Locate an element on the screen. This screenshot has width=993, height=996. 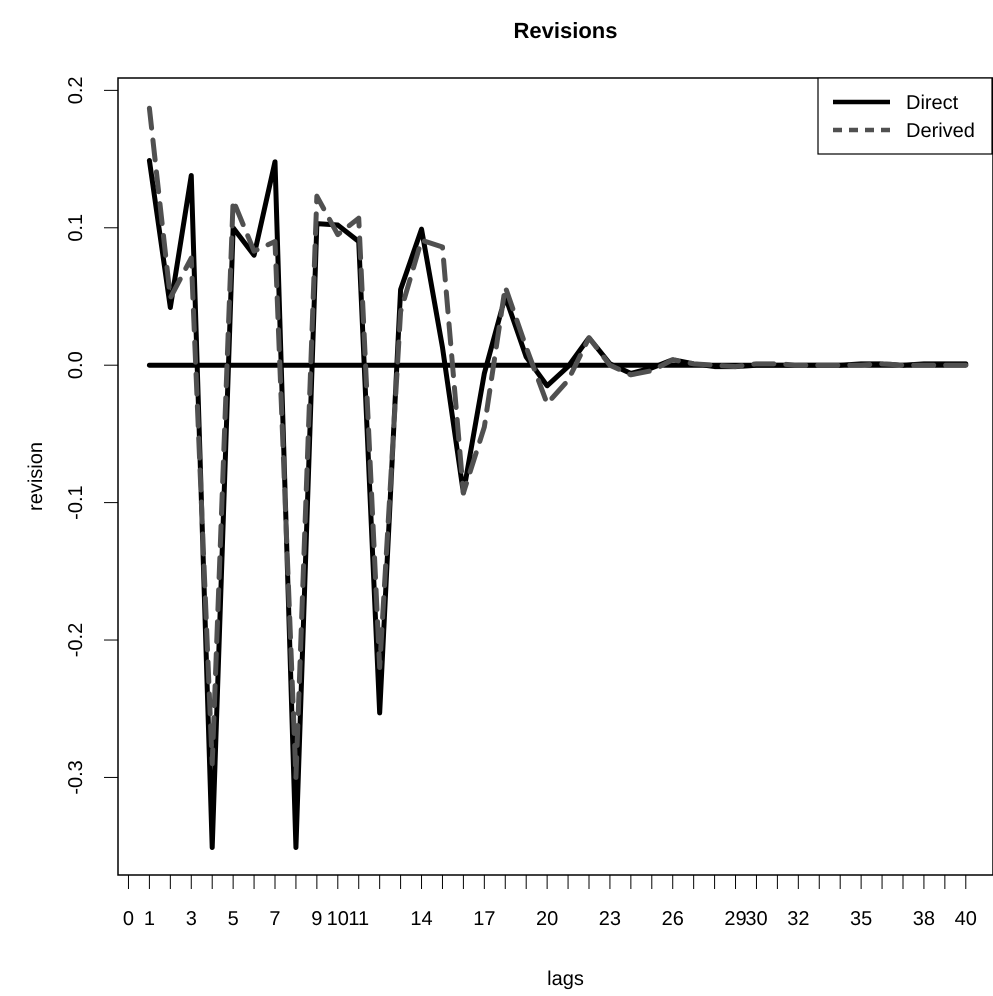
x-axis-title: lags is located at coordinates (565, 979).